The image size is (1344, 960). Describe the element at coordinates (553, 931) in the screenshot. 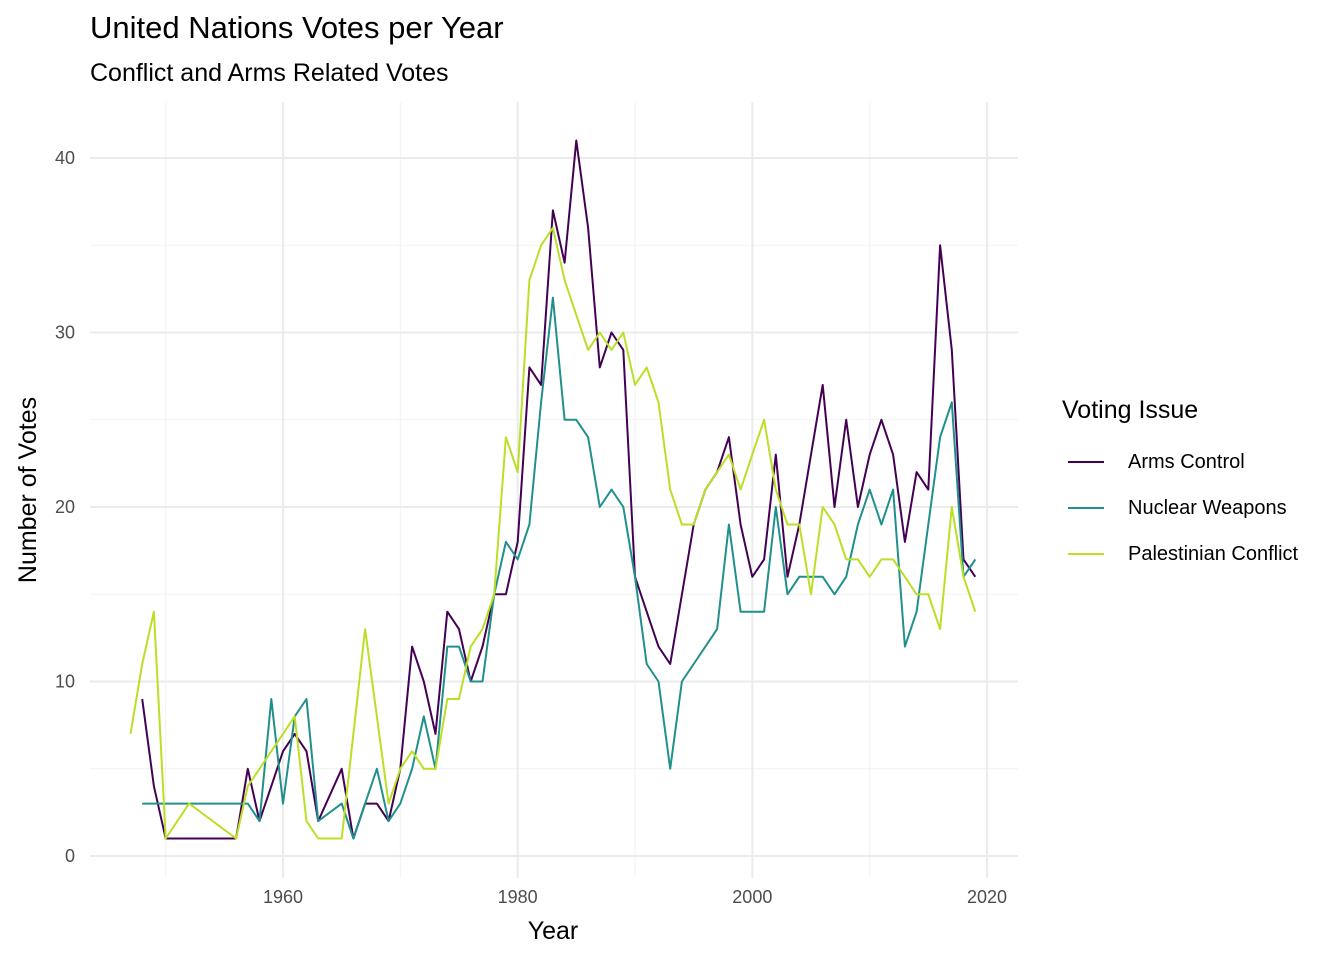

I see `x-axis-title: Year` at that location.